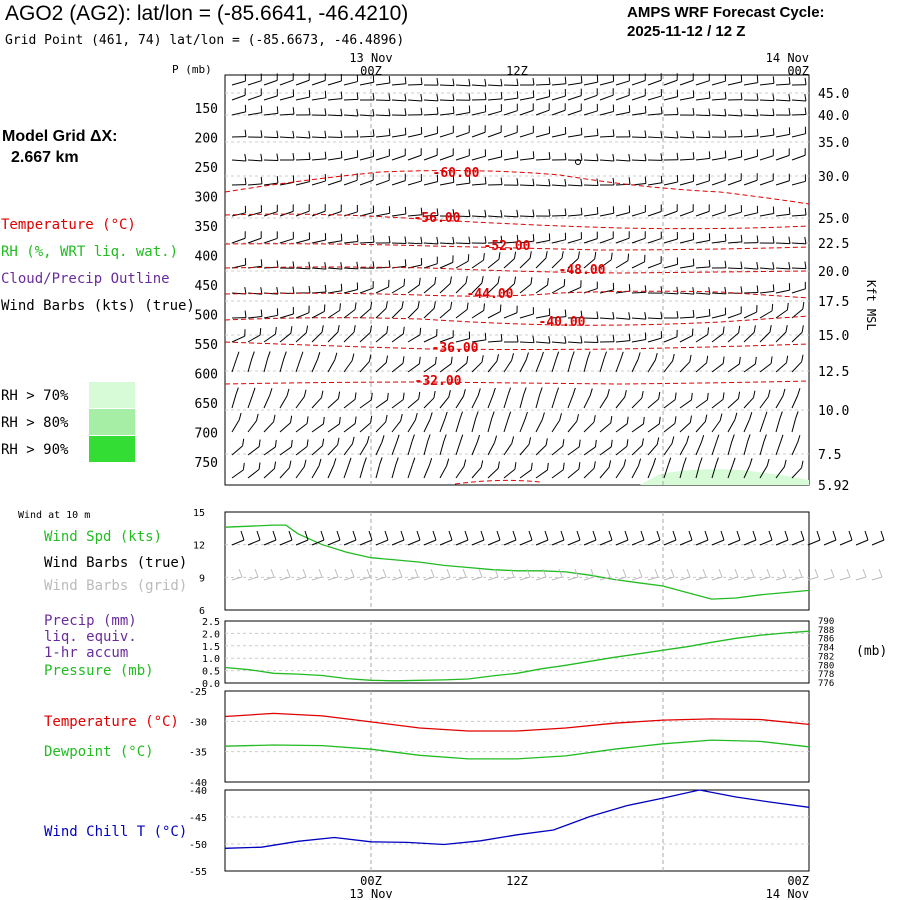 This screenshot has height=900, width=900. What do you see at coordinates (99, 671) in the screenshot?
I see `pressure-label: Pressure (mb)` at bounding box center [99, 671].